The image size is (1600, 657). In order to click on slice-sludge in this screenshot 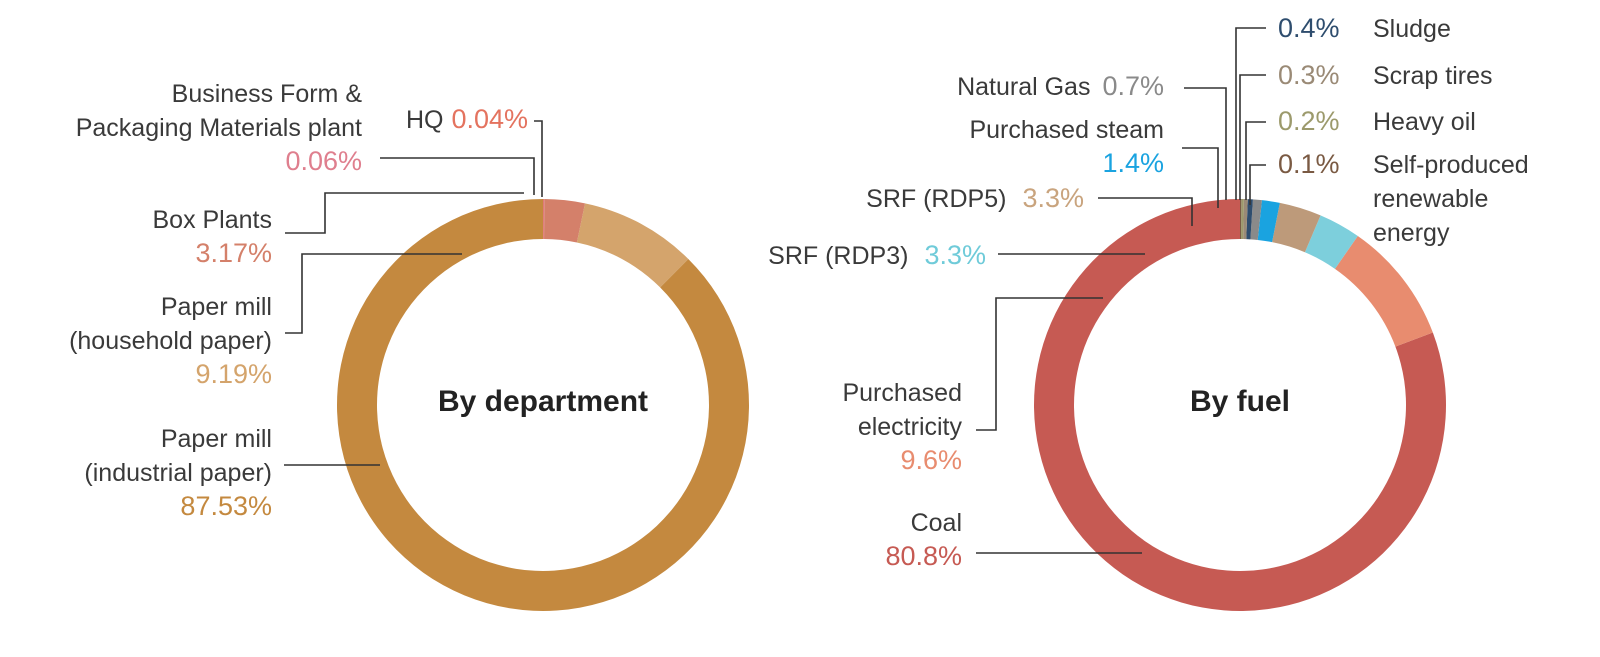, I will do `click(1249, 219)`.